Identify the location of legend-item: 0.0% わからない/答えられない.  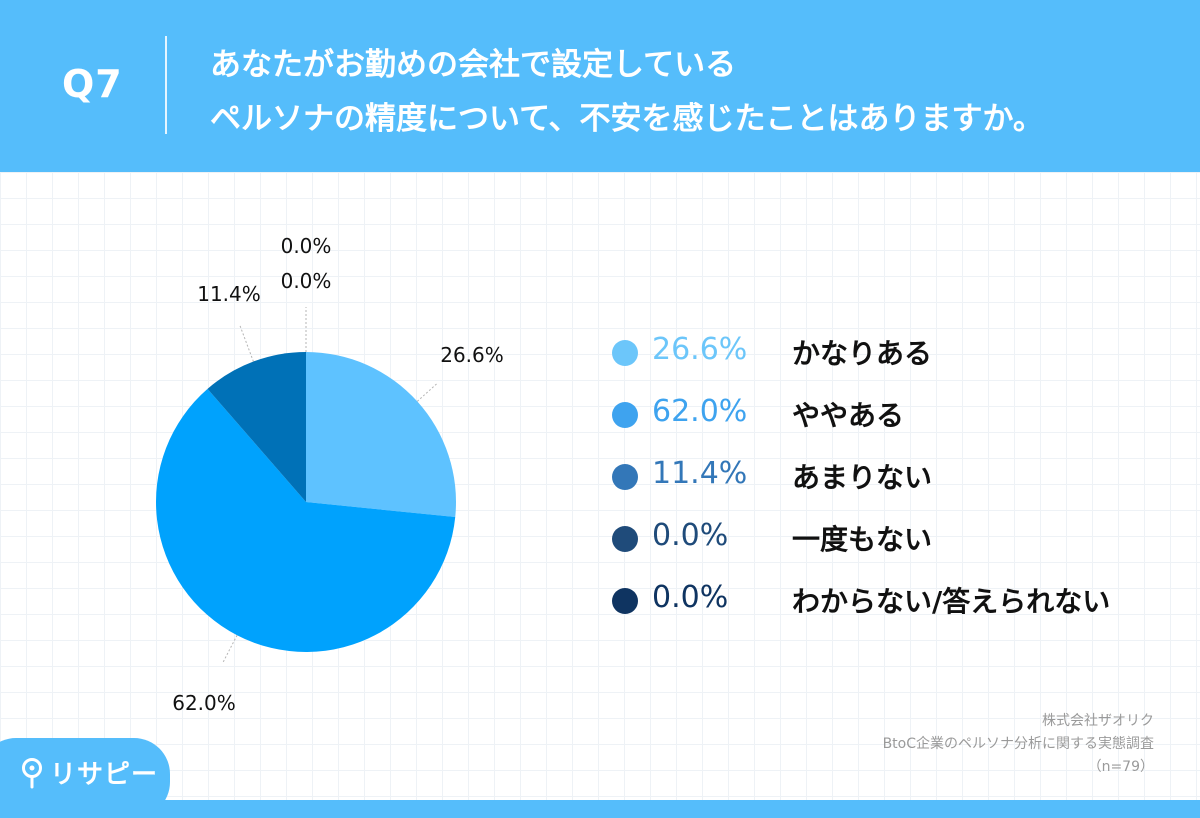
(892, 609).